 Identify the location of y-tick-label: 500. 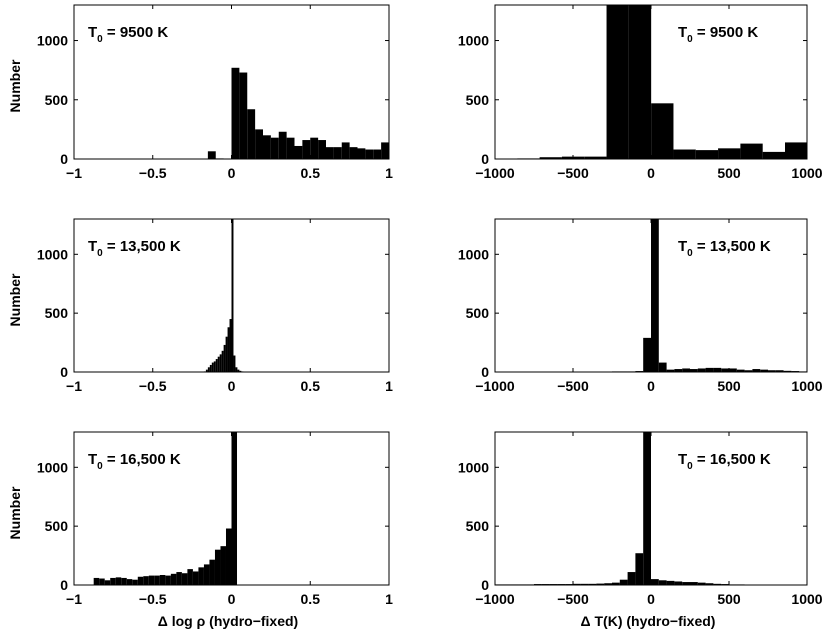
(57, 313).